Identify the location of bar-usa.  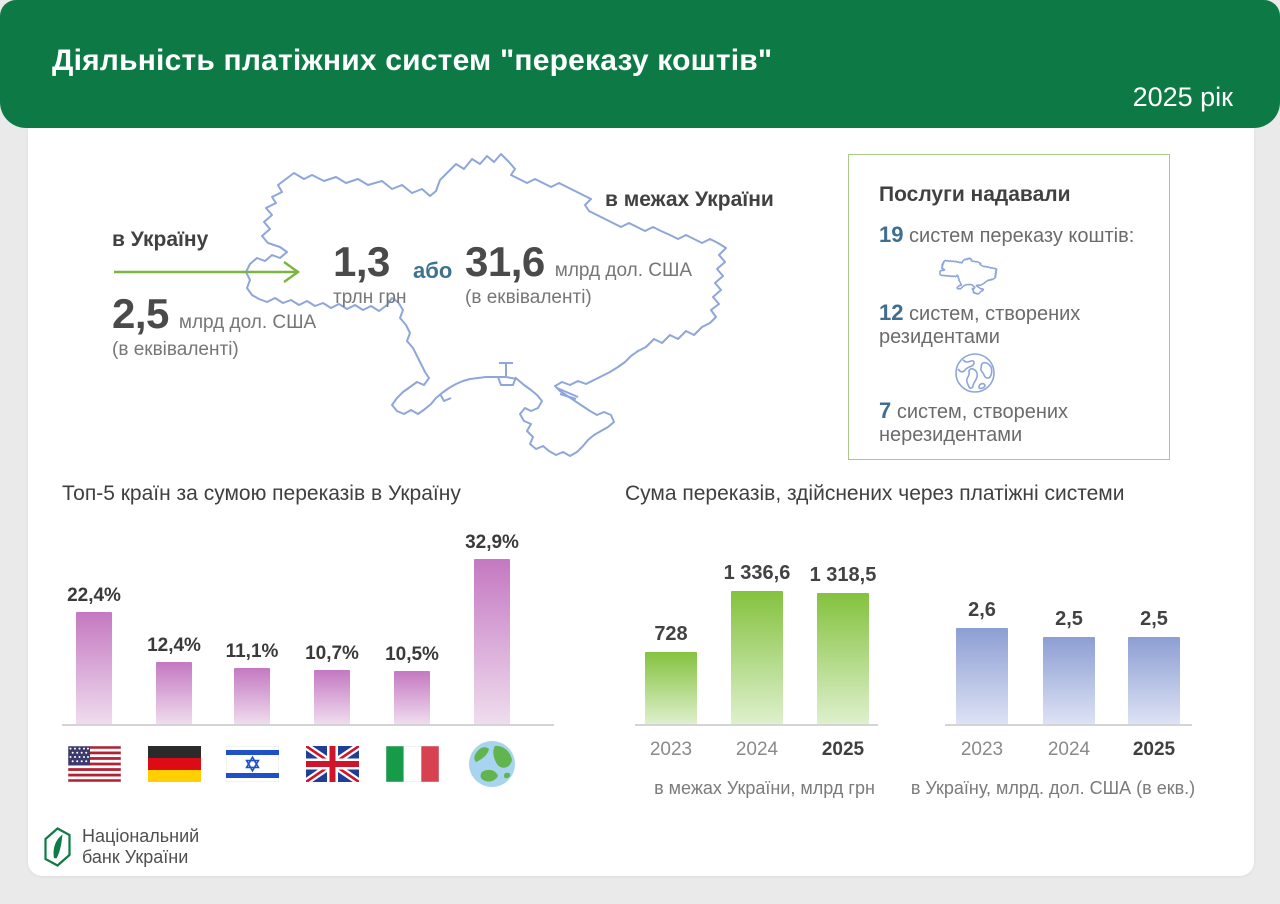
(94, 668).